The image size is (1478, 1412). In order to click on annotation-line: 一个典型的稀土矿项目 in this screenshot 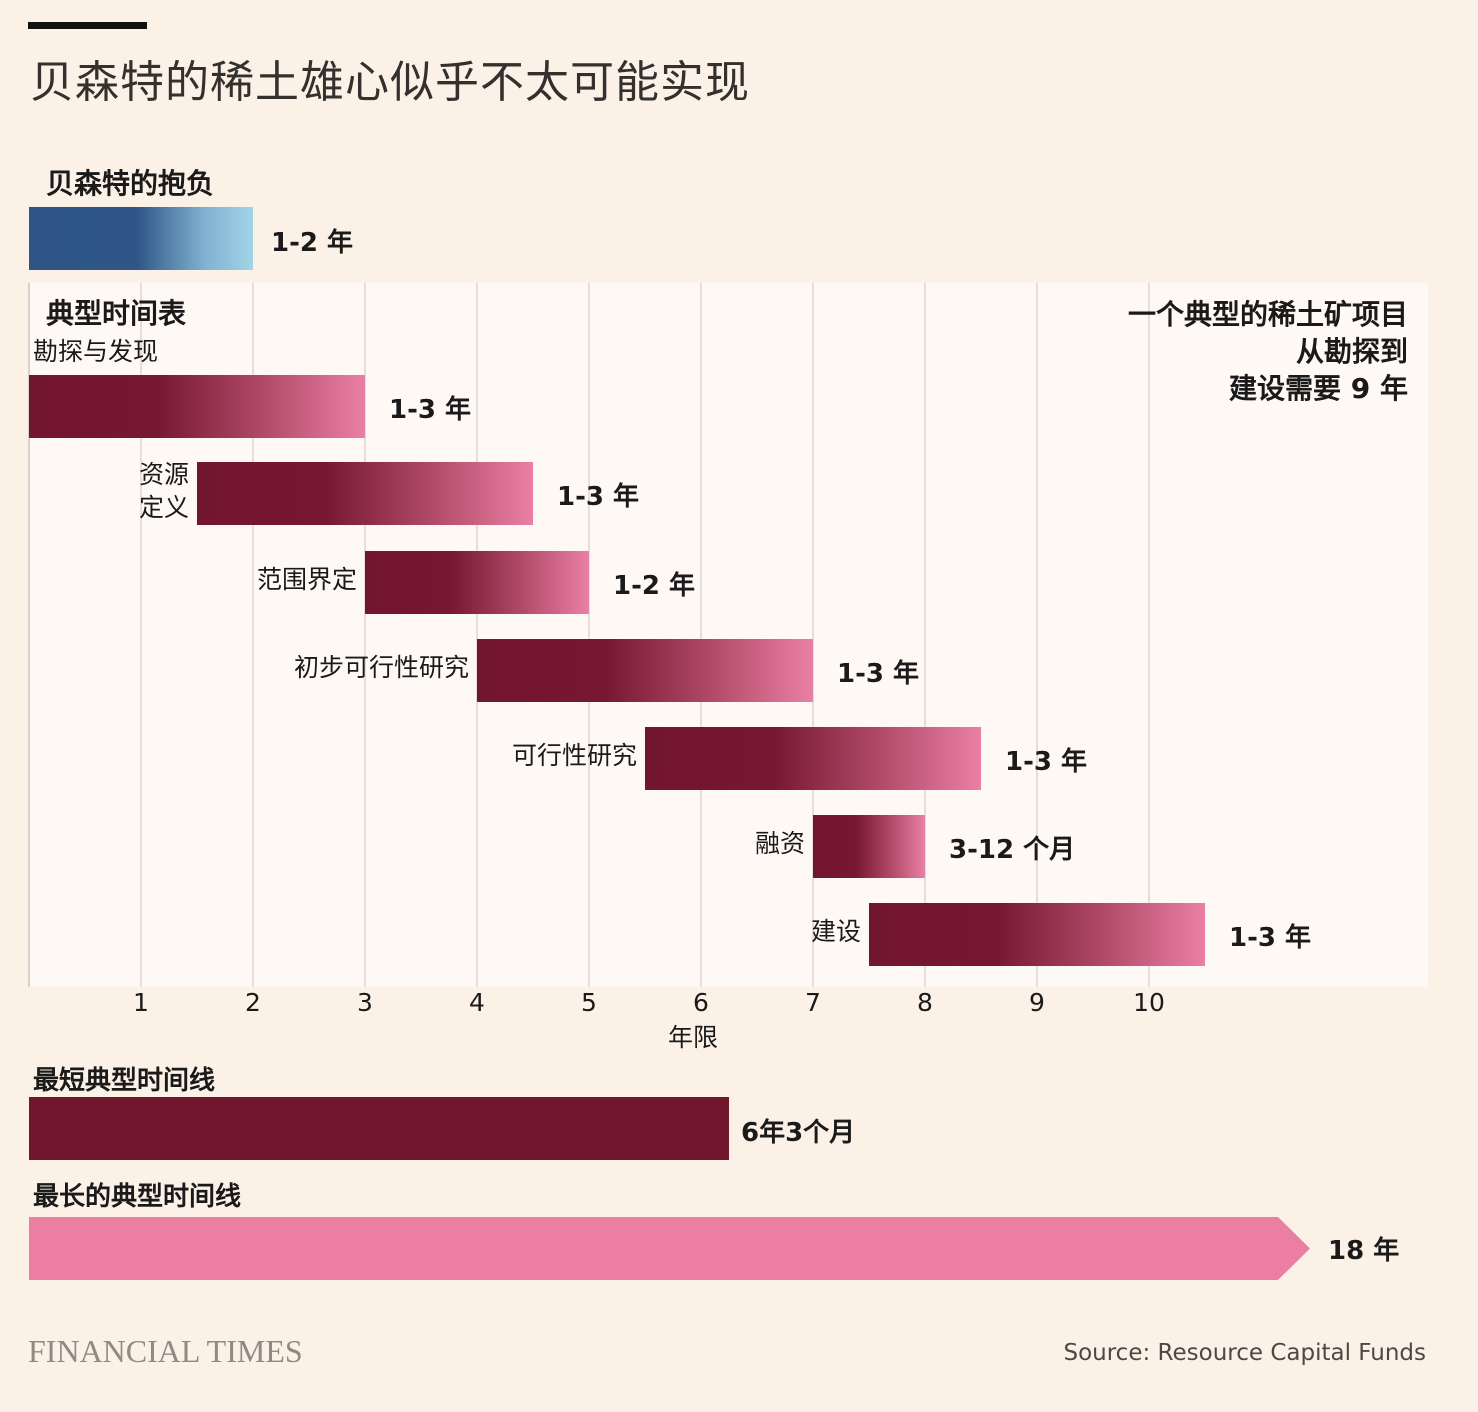, I will do `click(1267, 314)`.